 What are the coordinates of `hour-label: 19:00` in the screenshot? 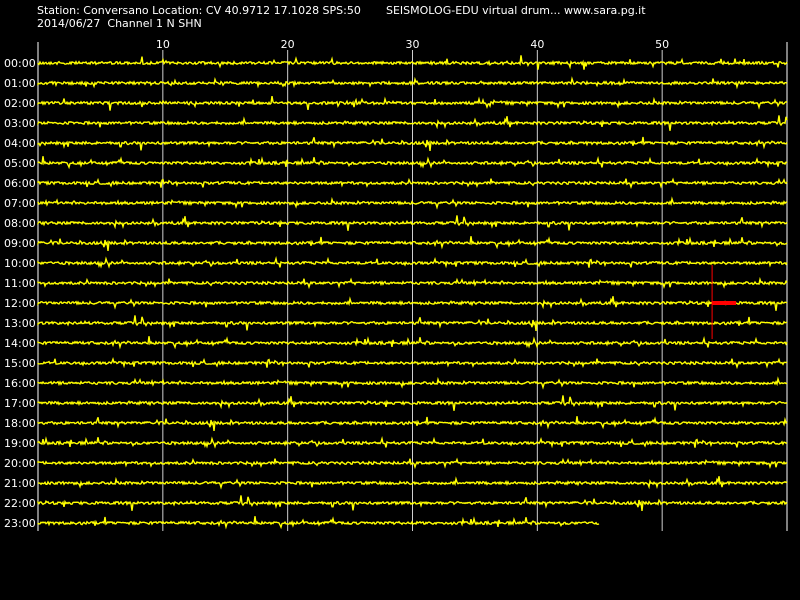 It's located at (20, 443).